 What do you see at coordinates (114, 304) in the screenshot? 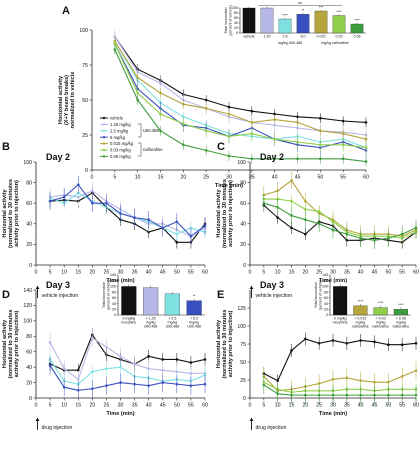
I see `inset-y-tick-label: 40` at bounding box center [114, 304].